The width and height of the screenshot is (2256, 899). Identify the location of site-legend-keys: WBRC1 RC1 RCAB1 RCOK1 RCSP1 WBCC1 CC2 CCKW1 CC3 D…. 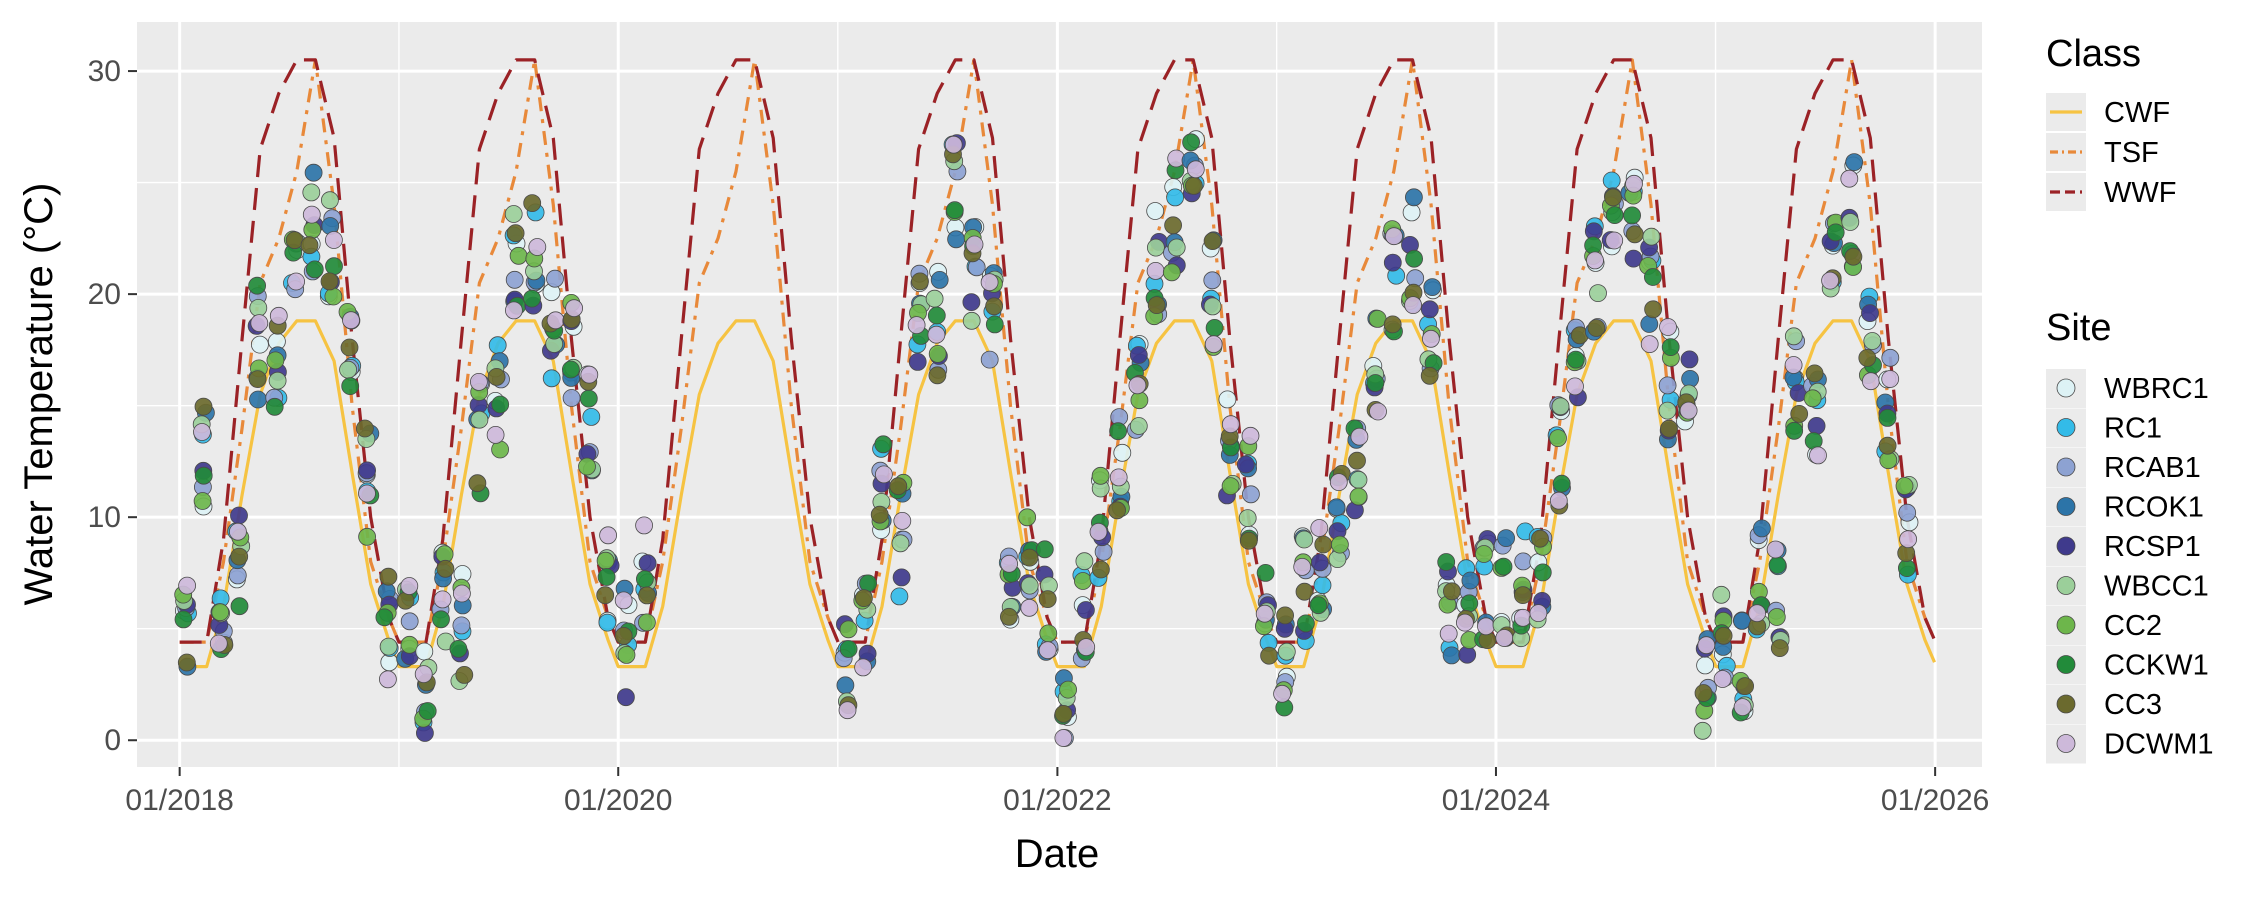
(2130, 566).